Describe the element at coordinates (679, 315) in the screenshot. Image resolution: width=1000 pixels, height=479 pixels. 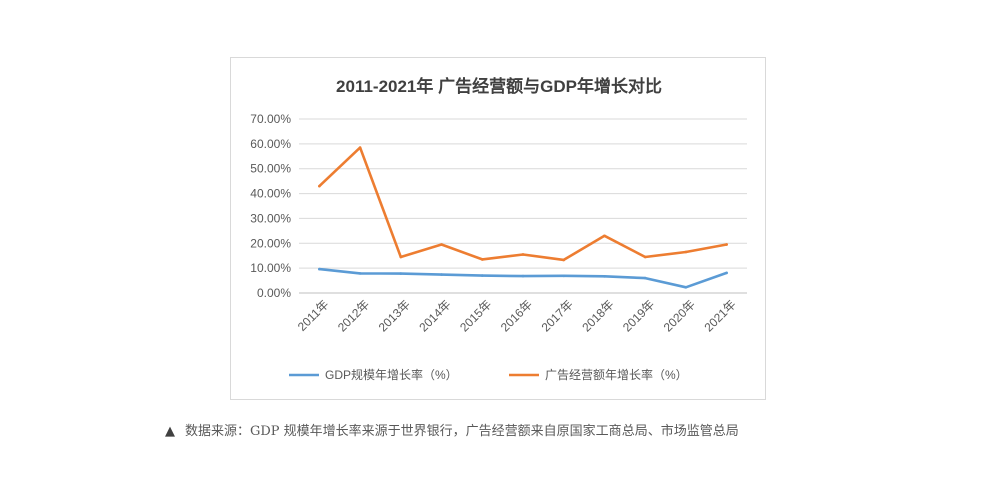
I see `x-tick-label: 2020年` at that location.